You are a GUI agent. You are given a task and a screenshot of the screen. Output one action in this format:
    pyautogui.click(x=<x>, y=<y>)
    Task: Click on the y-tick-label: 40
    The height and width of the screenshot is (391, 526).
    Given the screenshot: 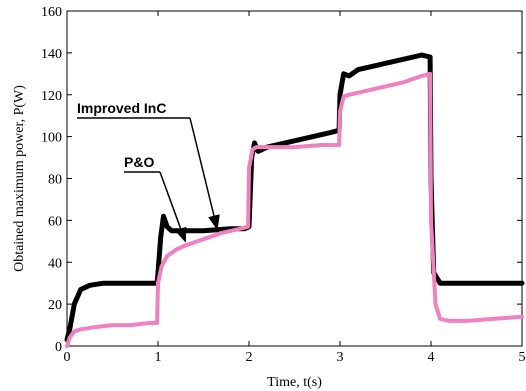 What is the action you would take?
    pyautogui.click(x=55, y=263)
    